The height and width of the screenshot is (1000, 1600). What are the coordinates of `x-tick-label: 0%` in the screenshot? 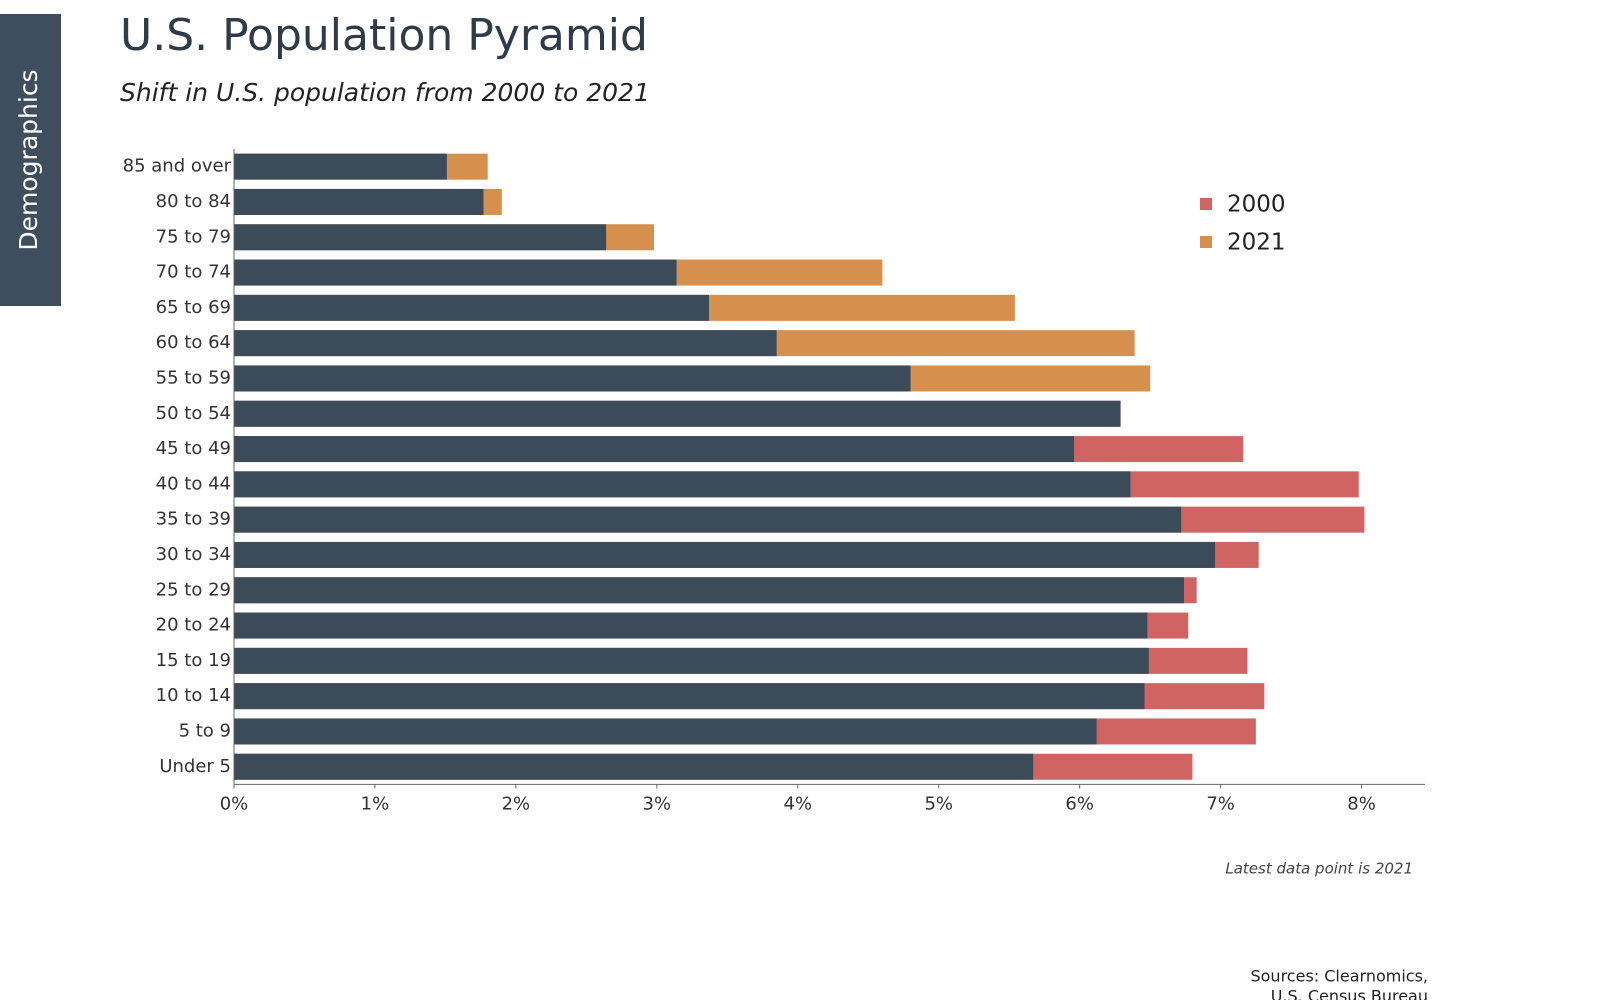 It's located at (234, 803).